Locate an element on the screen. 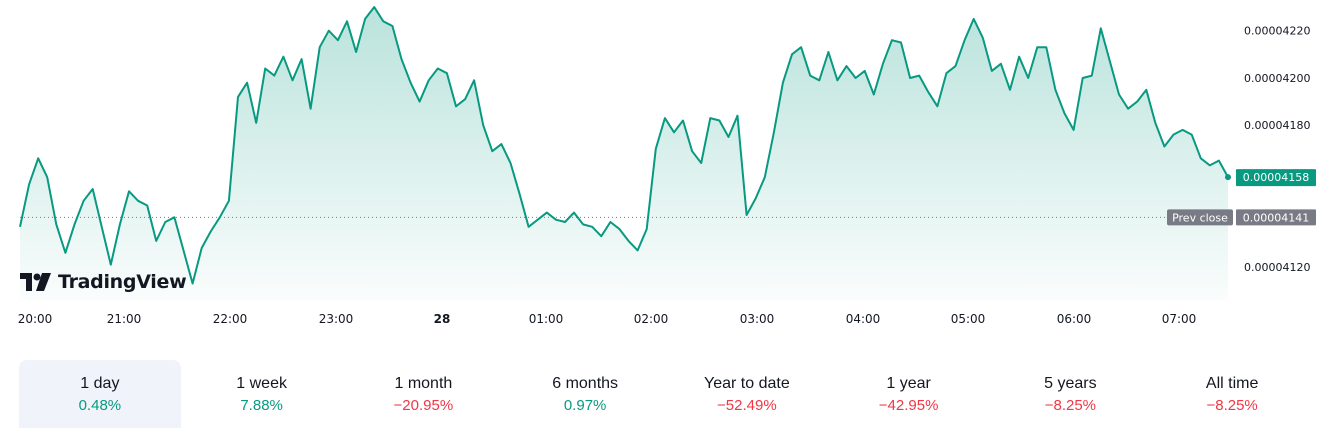 This screenshot has height=428, width=1332. period-change: 0.48% is located at coordinates (100, 405).